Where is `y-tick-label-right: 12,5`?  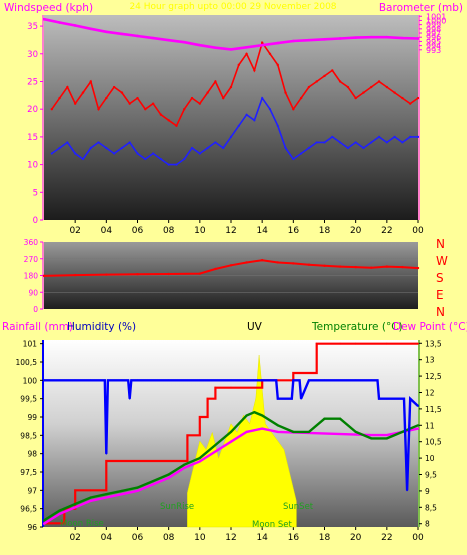 y-tick-label-right: 12,5 is located at coordinates (433, 376).